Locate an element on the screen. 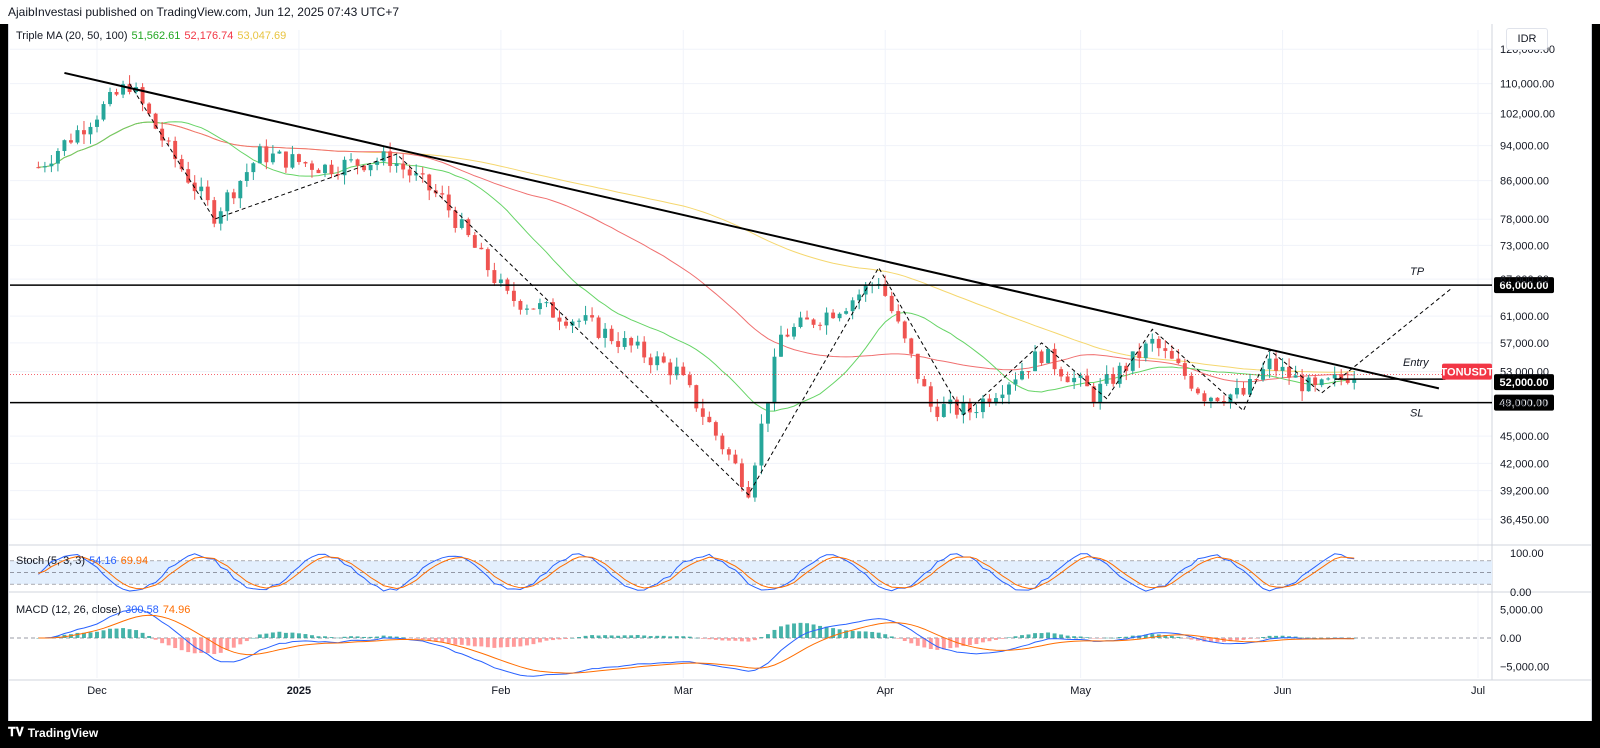  price-tick-label: 94,000.00 is located at coordinates (1524, 147).